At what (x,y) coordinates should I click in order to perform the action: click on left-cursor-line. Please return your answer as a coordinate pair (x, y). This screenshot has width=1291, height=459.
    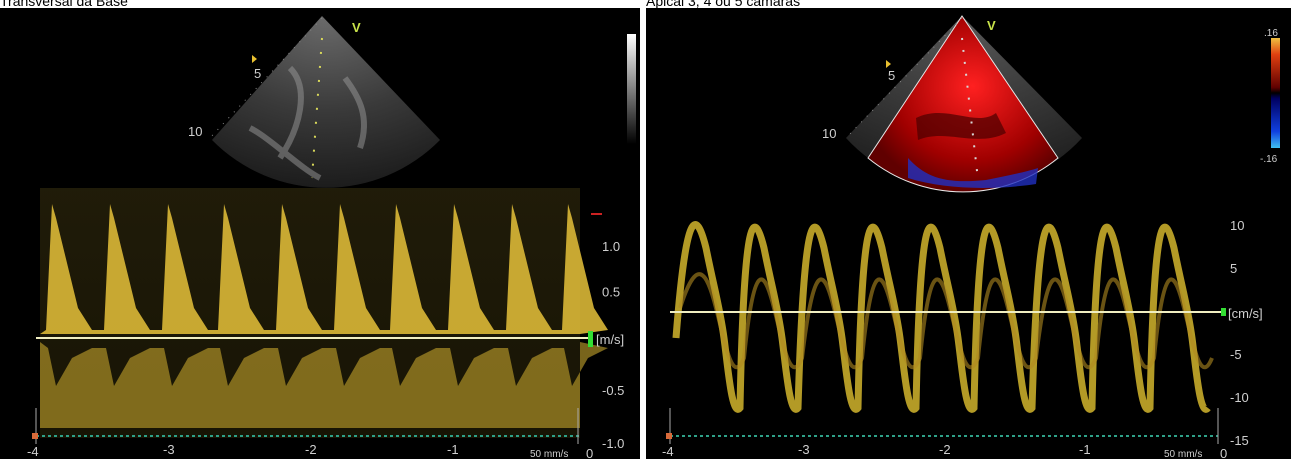
    Looking at the image, I should click on (317, 108).